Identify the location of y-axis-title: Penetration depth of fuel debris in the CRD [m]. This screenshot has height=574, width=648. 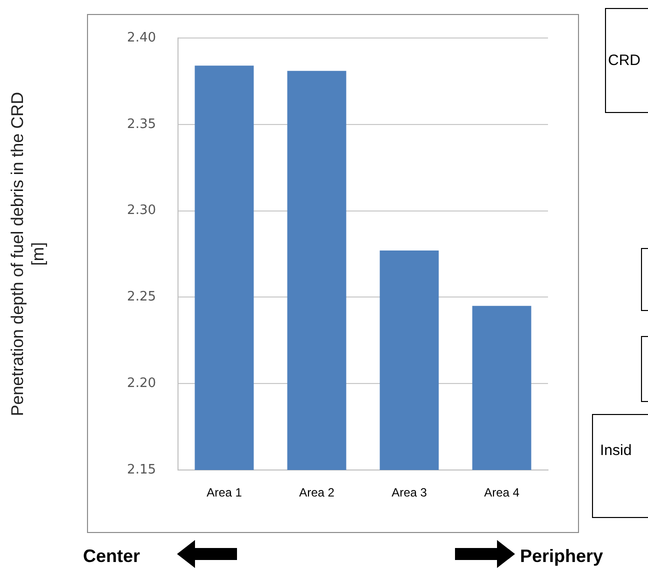
(28, 254).